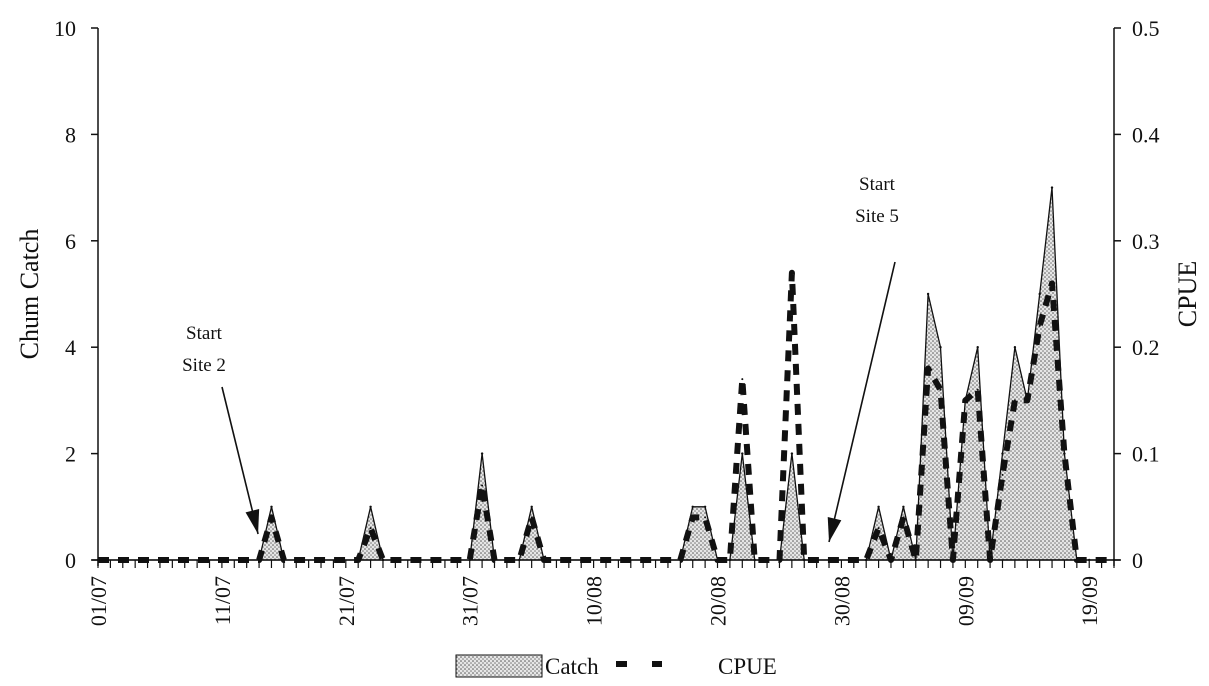 The image size is (1209, 686). Describe the element at coordinates (1187, 294) in the screenshot. I see `right-axis-title: CPUE` at that location.